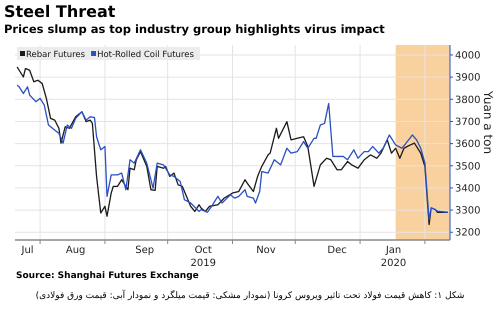 Image resolution: width=500 pixels, height=316 pixels. Describe the element at coordinates (467, 166) in the screenshot. I see `y-tick-label: 3500` at that location.